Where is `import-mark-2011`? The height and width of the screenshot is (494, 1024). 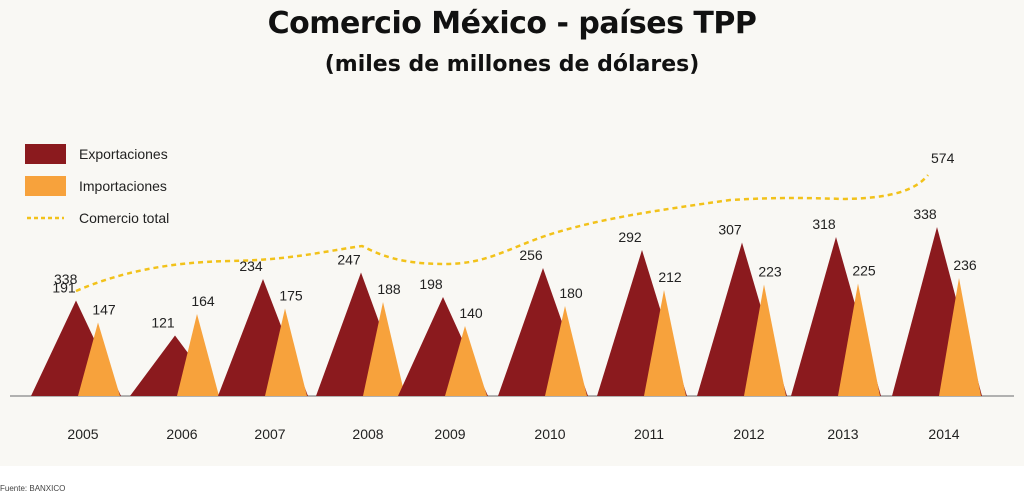 import-mark-2011 is located at coordinates (665, 343).